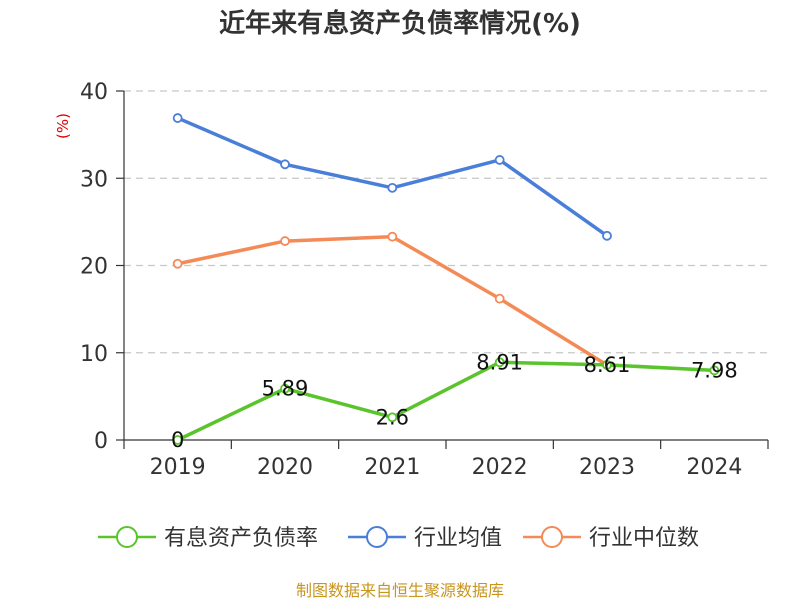  I want to click on data-label: 2.6, so click(392, 417).